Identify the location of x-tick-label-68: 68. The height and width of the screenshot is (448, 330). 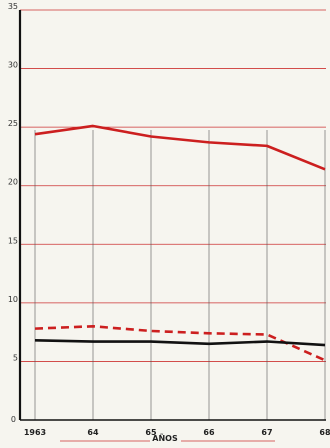
(324, 432).